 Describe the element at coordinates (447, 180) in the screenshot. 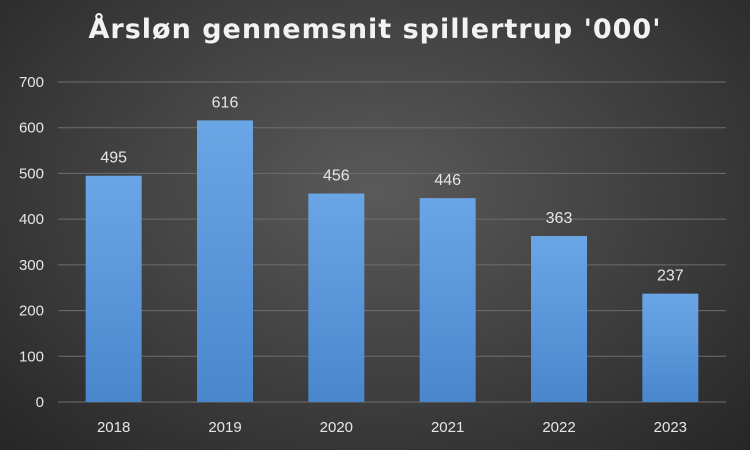

I see `data-label-2021: 446` at that location.